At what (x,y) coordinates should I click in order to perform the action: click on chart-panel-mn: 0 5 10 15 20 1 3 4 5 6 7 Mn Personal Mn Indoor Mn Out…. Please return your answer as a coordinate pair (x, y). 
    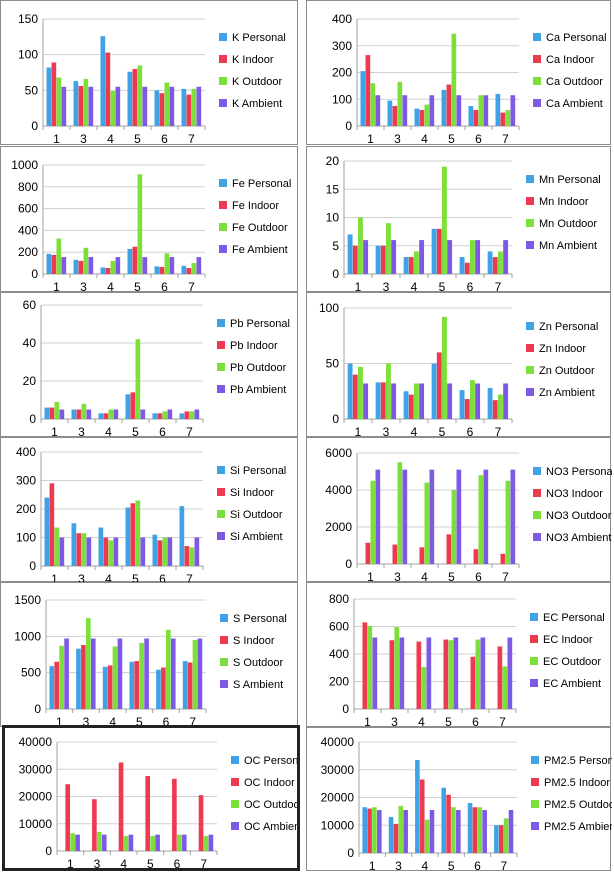
    Looking at the image, I should click on (458, 219).